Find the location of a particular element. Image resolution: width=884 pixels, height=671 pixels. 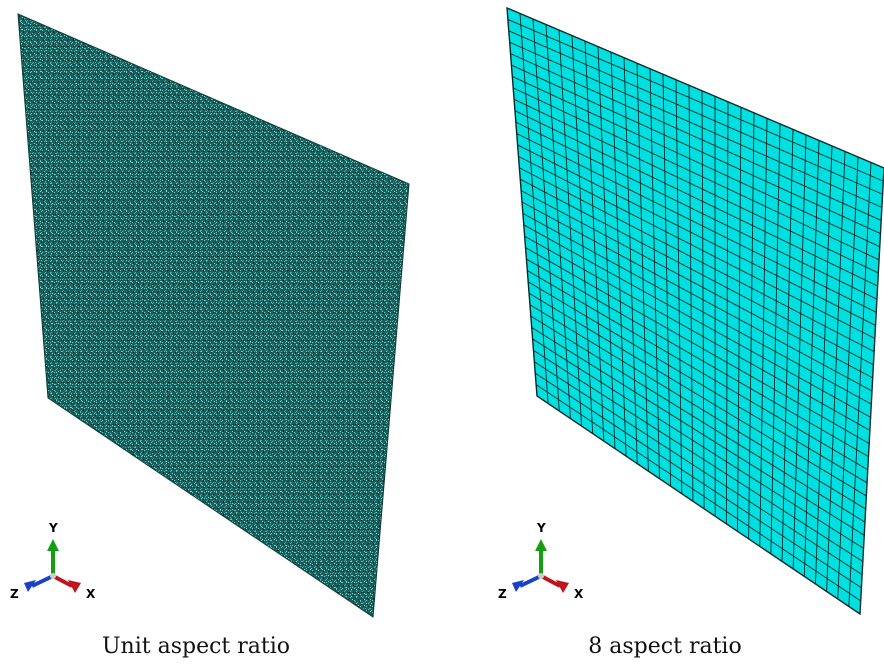

axis-triad-right: Y X Z is located at coordinates (541, 561).